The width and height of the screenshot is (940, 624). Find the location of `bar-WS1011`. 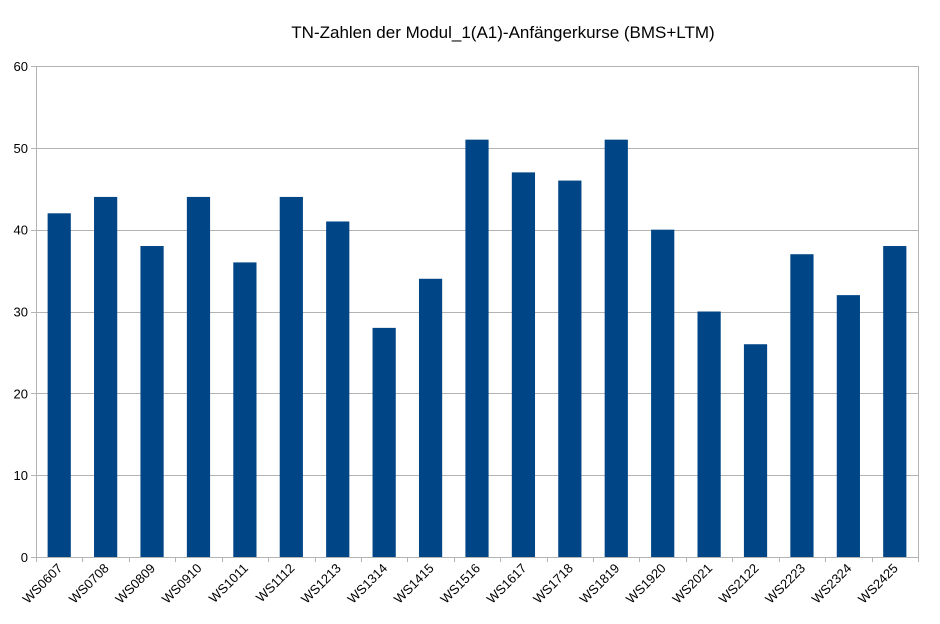

bar-WS1011 is located at coordinates (245, 409).